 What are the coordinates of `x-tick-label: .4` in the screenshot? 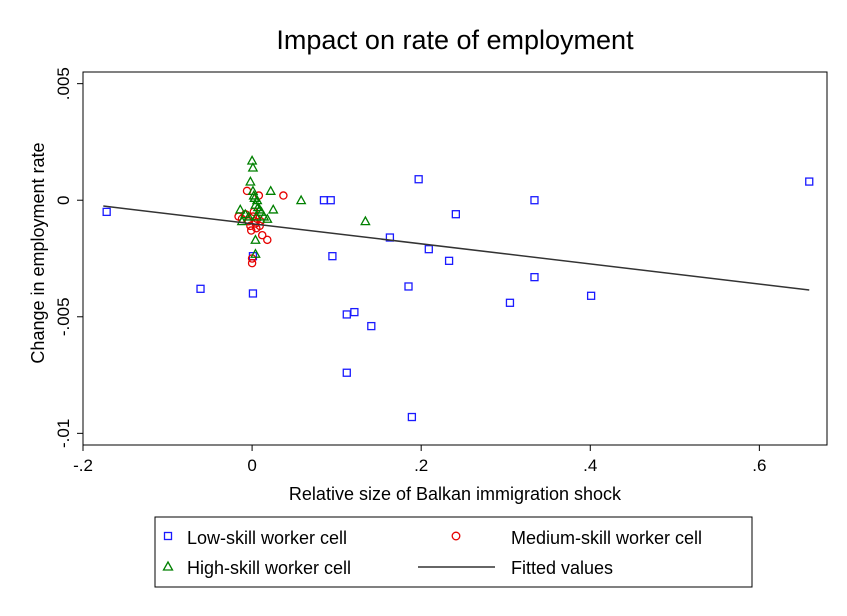 It's located at (590, 465).